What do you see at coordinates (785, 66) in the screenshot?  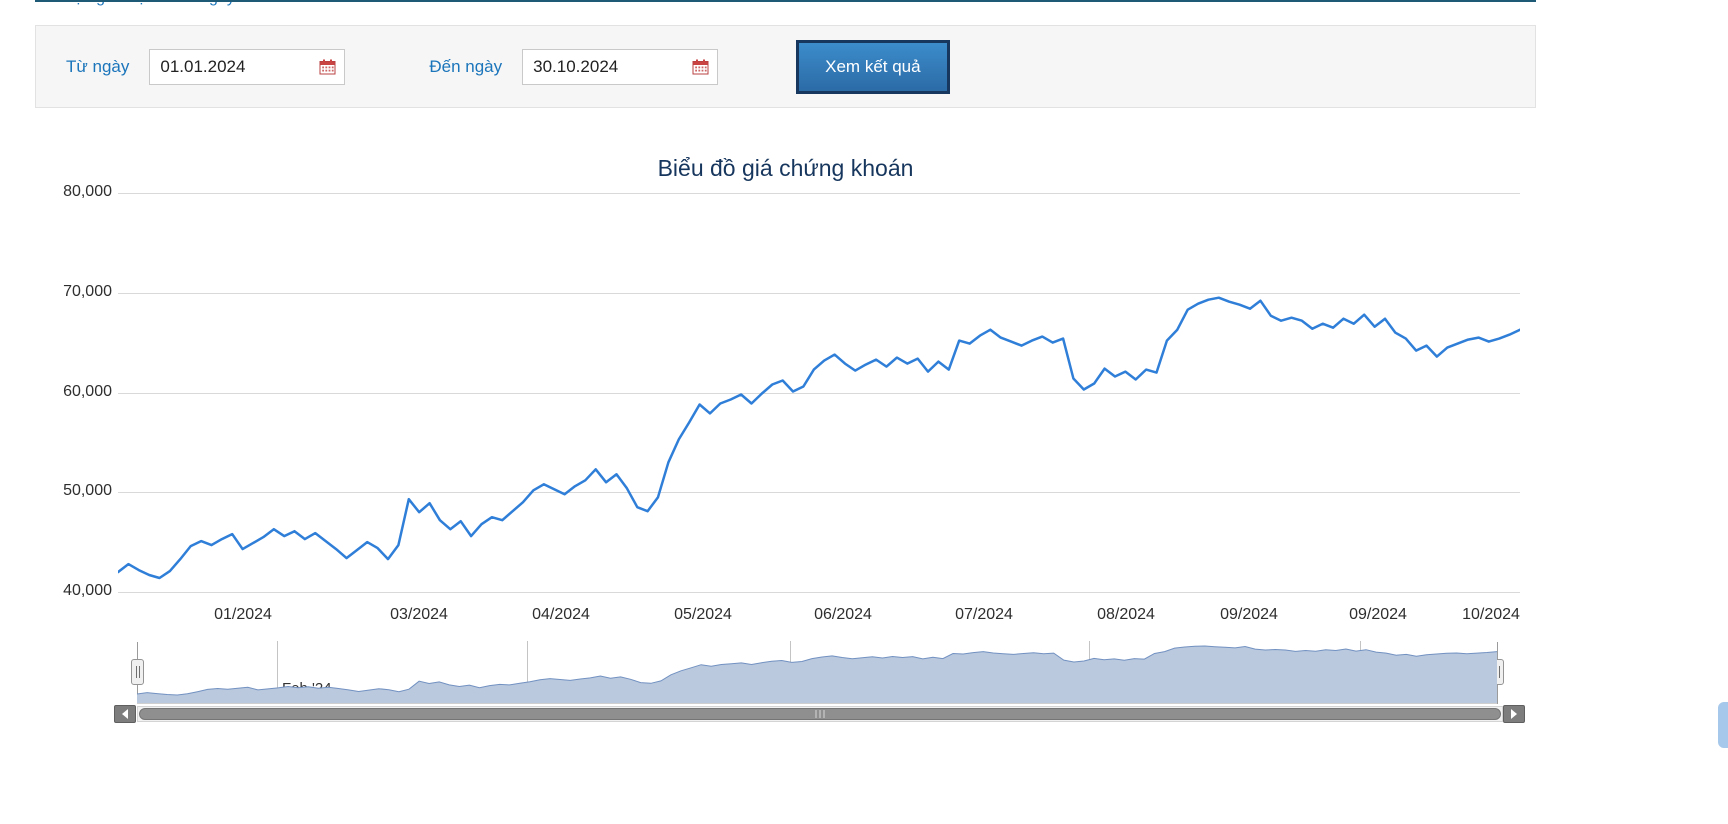 I see `date-filter-panel: Từ ngày Đến ngày` at bounding box center [785, 66].